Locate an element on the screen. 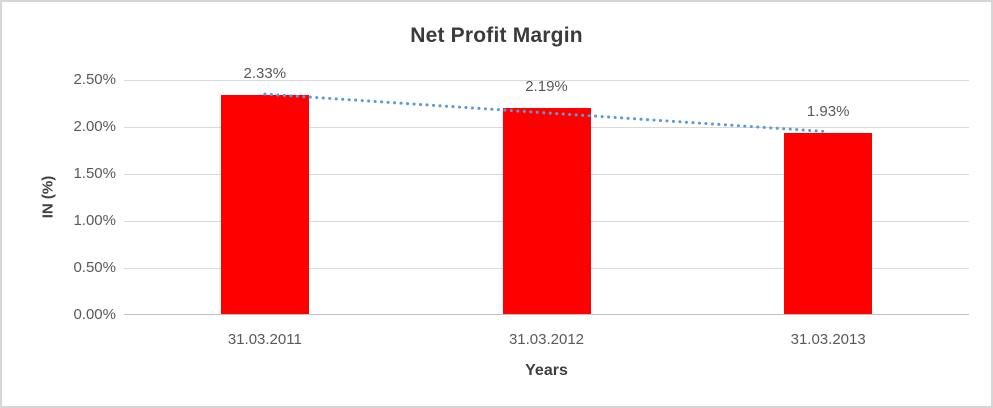  trendline-path is located at coordinates (546, 113).